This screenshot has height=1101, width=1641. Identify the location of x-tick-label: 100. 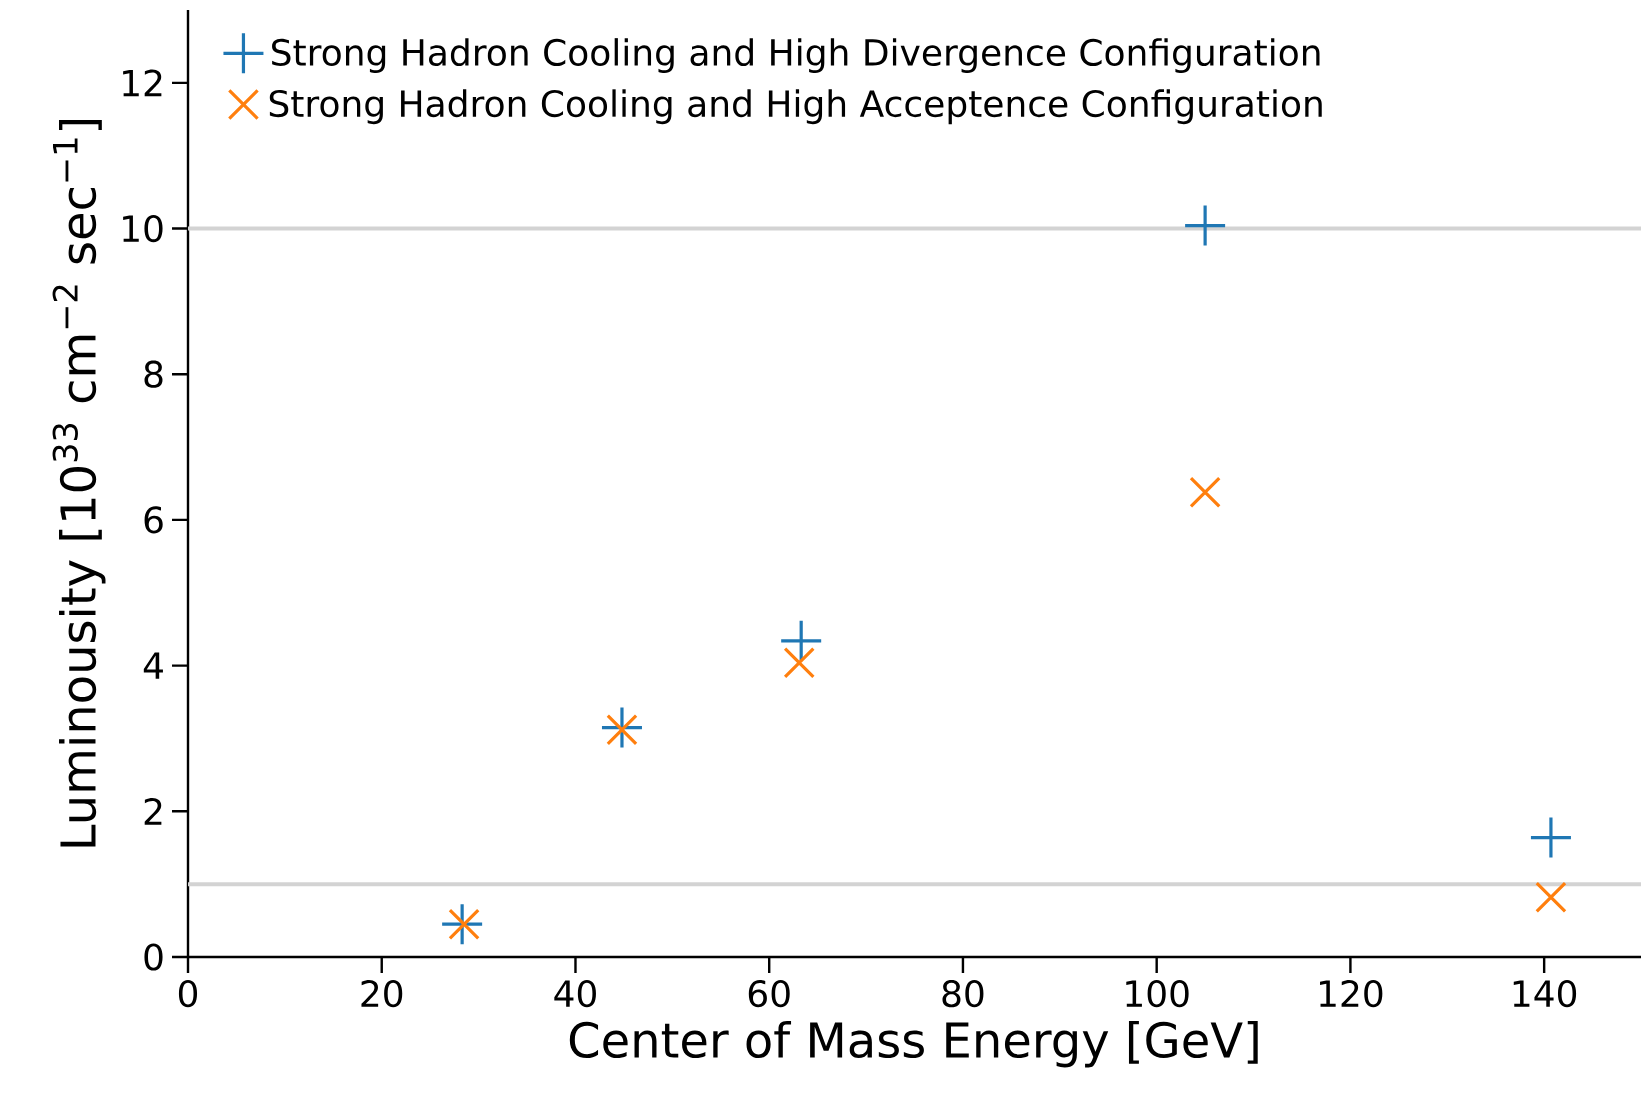
(1157, 994).